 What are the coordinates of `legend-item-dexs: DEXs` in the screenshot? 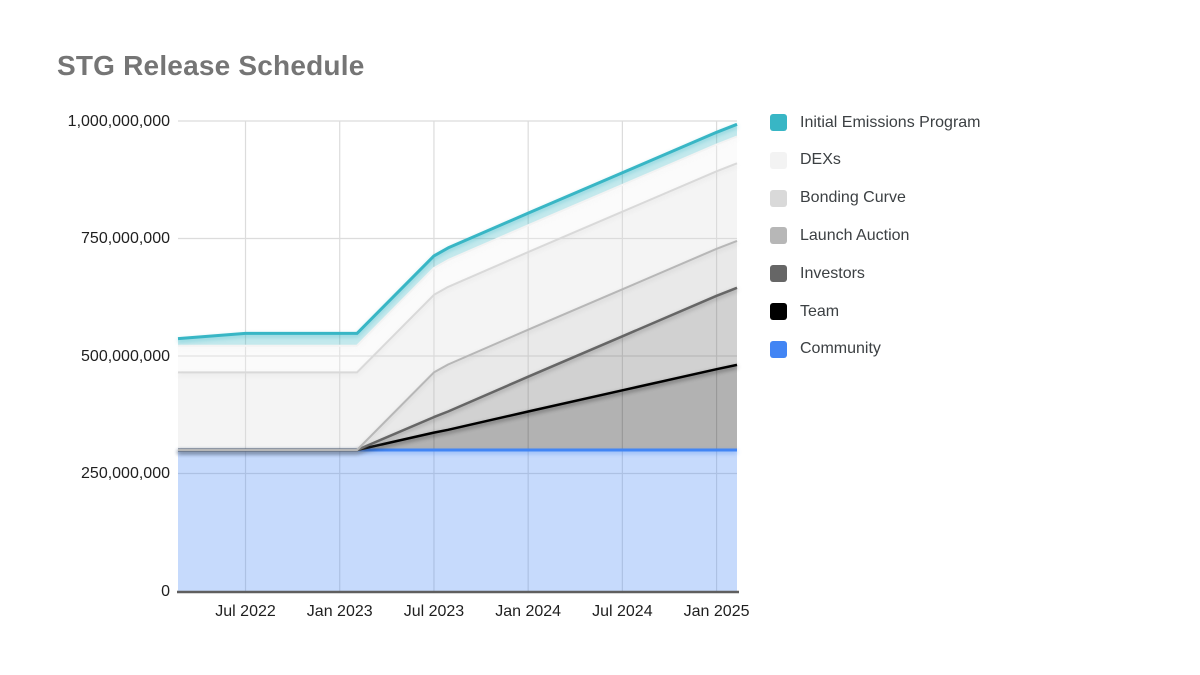 It's located at (805, 160).